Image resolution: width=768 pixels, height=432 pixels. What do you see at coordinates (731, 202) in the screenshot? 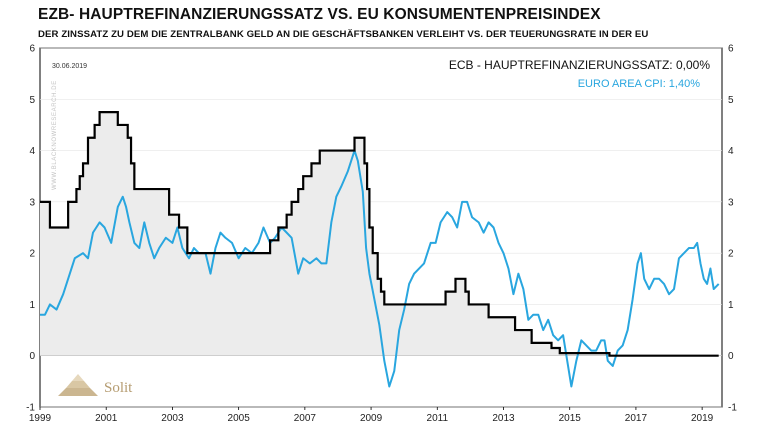
I see `y-tick-label-right: 3` at bounding box center [731, 202].